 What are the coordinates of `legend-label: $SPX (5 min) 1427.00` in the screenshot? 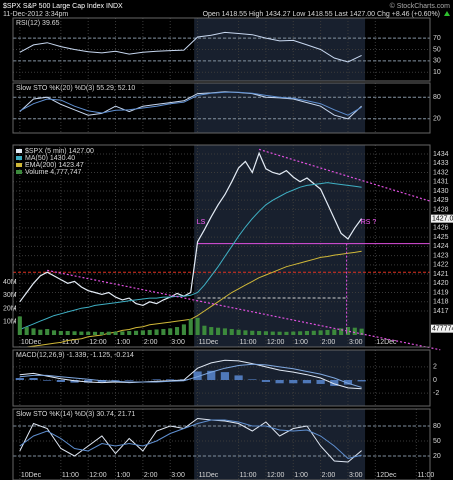 It's located at (59, 151).